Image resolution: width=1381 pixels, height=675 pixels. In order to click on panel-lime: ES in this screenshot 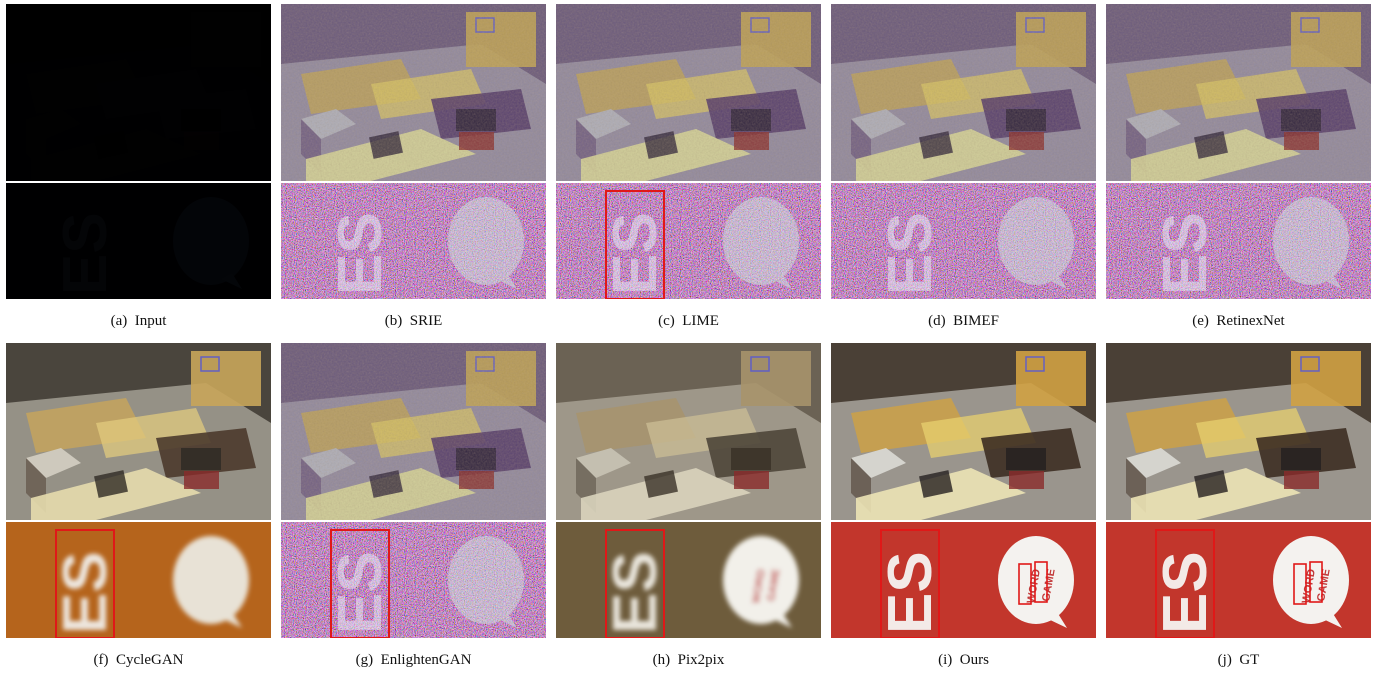, I will do `click(688, 151)`.